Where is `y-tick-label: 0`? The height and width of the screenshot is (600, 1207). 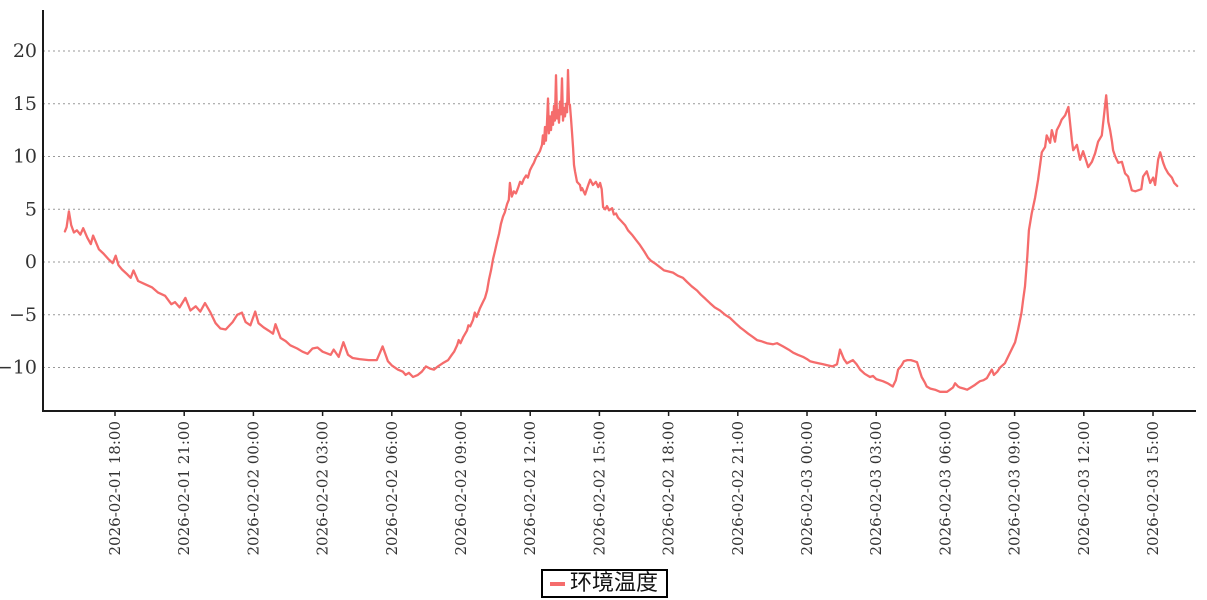
y-tick-label: 0 is located at coordinates (31, 262).